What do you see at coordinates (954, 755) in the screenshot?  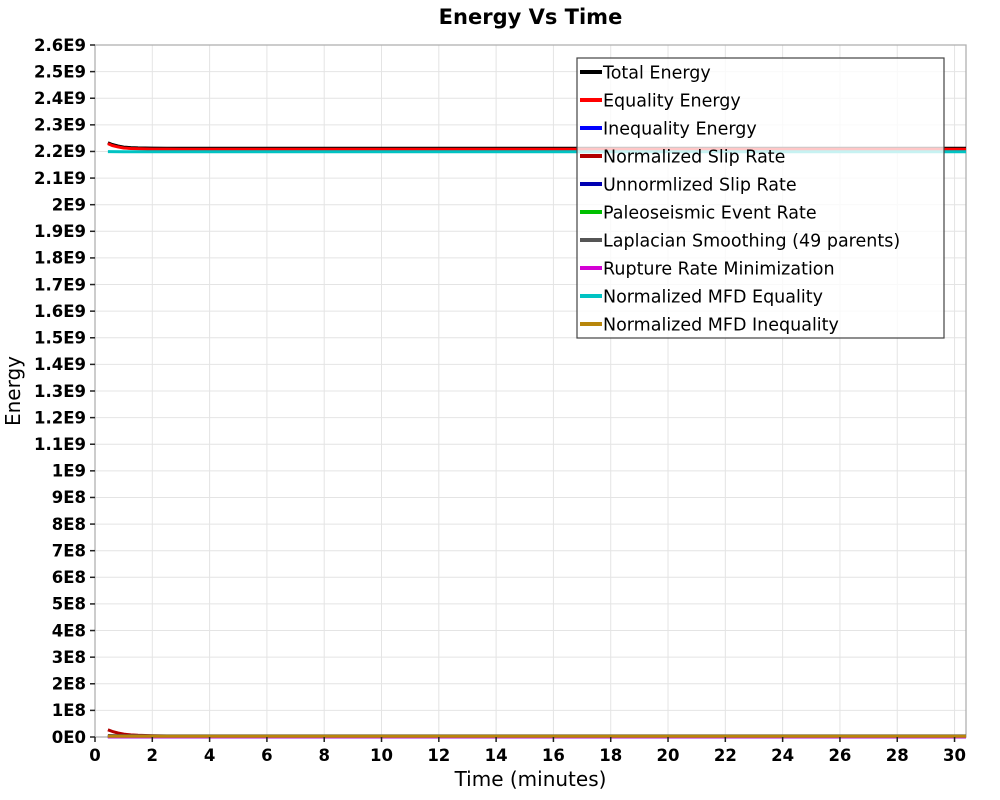 I see `x-tick-label: 30` at bounding box center [954, 755].